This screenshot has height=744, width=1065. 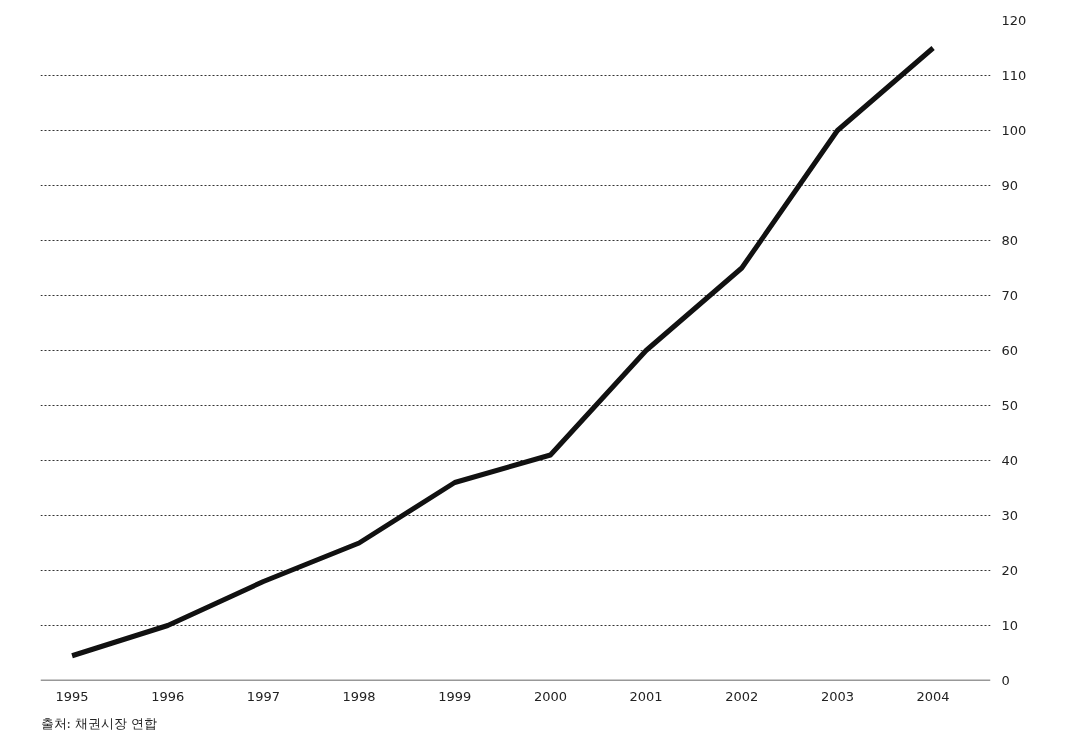 What do you see at coordinates (550, 696) in the screenshot?
I see `x-tick-label: 2000` at bounding box center [550, 696].